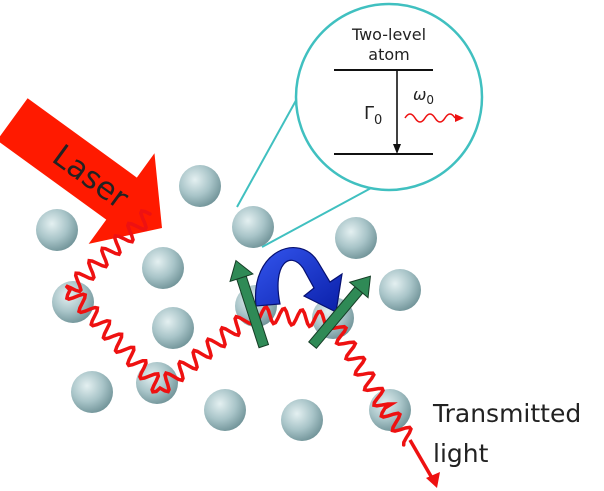 The width and height of the screenshot is (604, 491). I want to click on emitted-photon-icon, so click(430, 118).